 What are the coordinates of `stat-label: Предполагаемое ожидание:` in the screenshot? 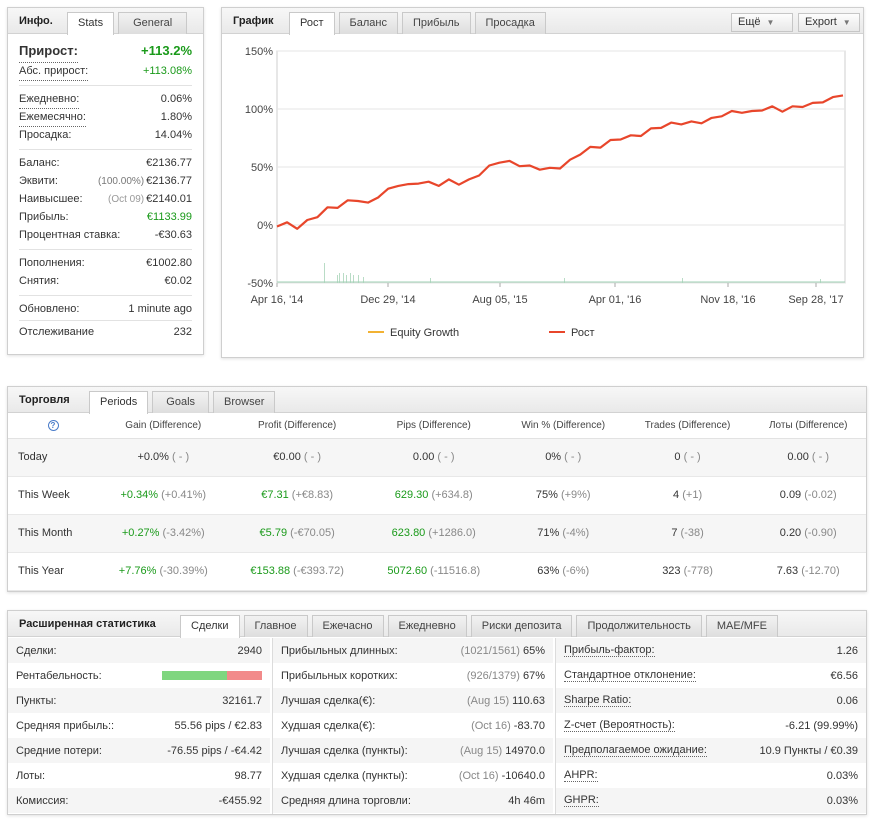 It's located at (635, 750).